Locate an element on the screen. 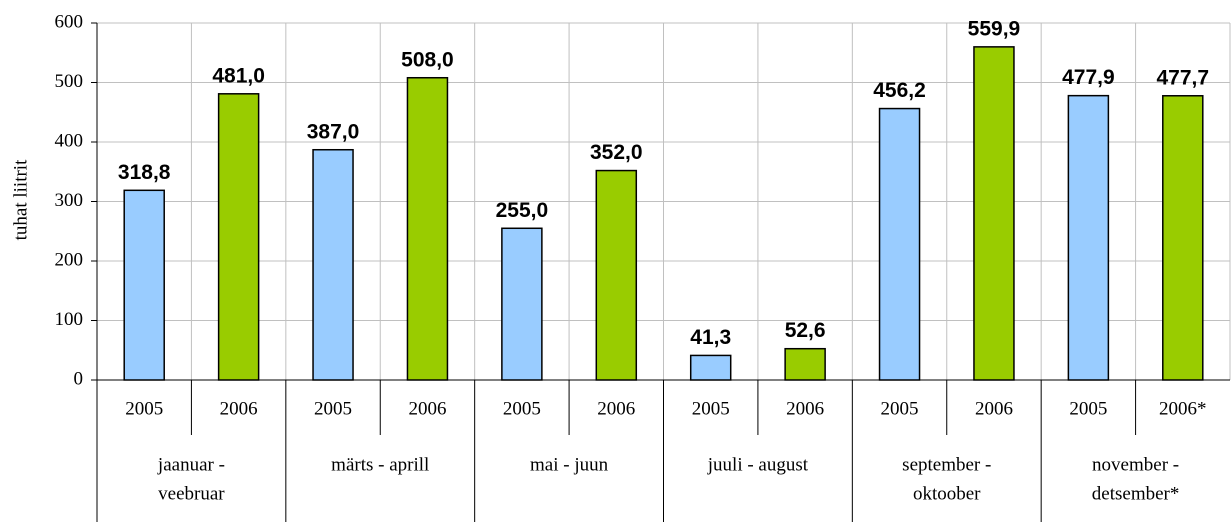 The width and height of the screenshot is (1231, 522). value-label: 387,0 is located at coordinates (333, 131).